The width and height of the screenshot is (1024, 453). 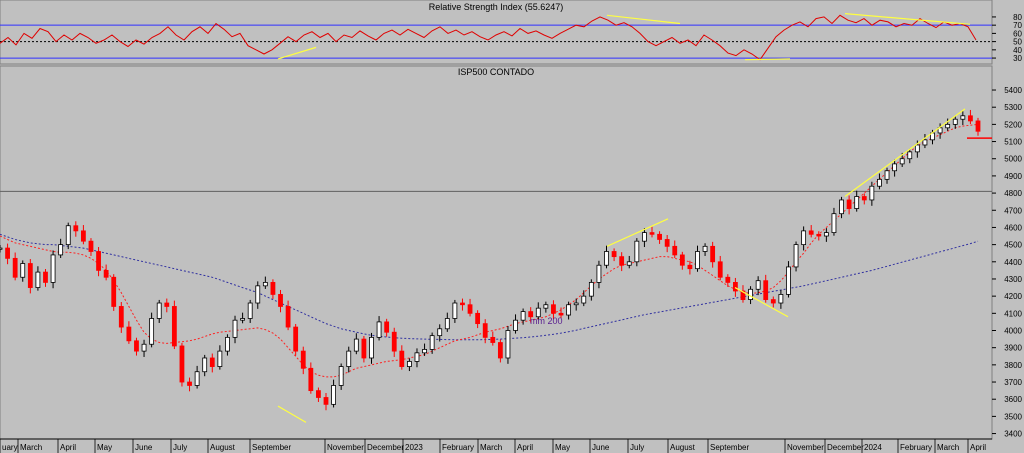 What do you see at coordinates (1013, 124) in the screenshot?
I see `price-tick-label: 5200` at bounding box center [1013, 124].